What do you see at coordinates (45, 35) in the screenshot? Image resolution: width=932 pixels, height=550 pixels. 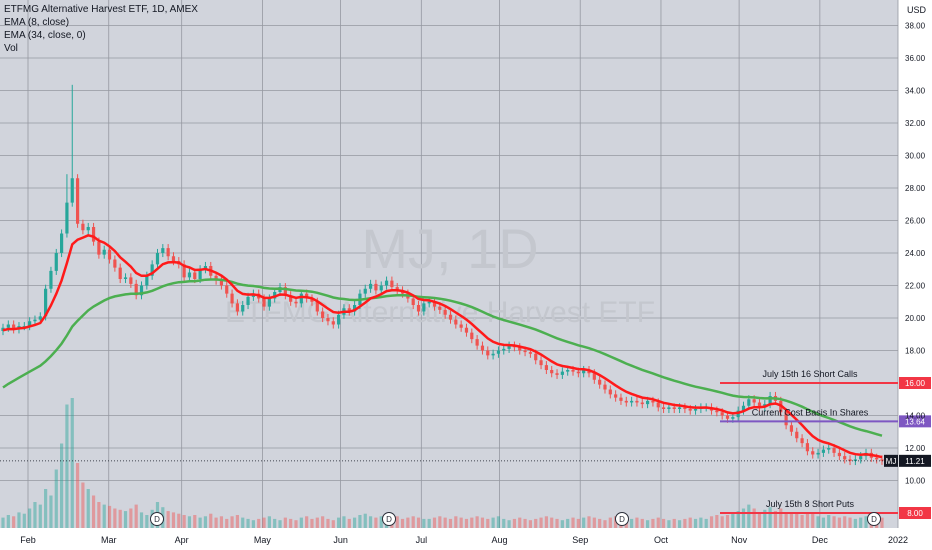 I see `legend-ema-slow: EMA (34, close, 0)` at bounding box center [45, 35].